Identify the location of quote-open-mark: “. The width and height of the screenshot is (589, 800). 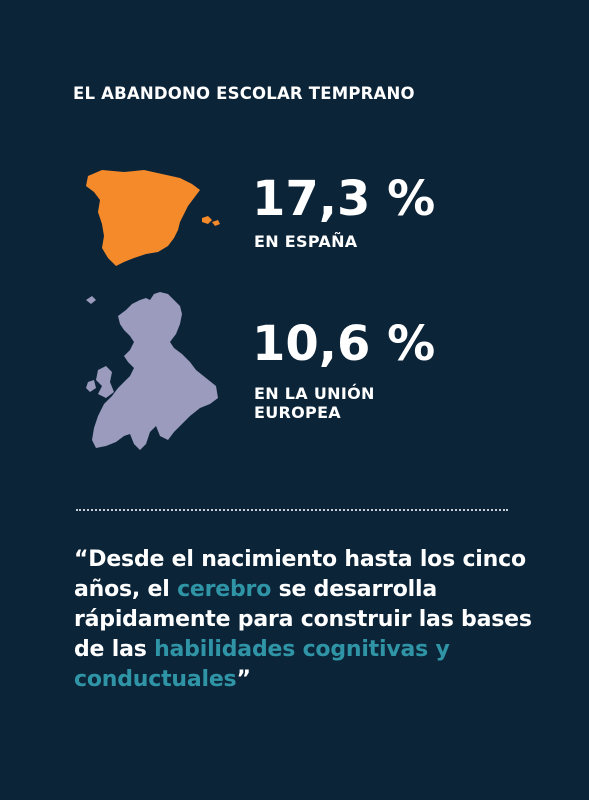
(81, 559).